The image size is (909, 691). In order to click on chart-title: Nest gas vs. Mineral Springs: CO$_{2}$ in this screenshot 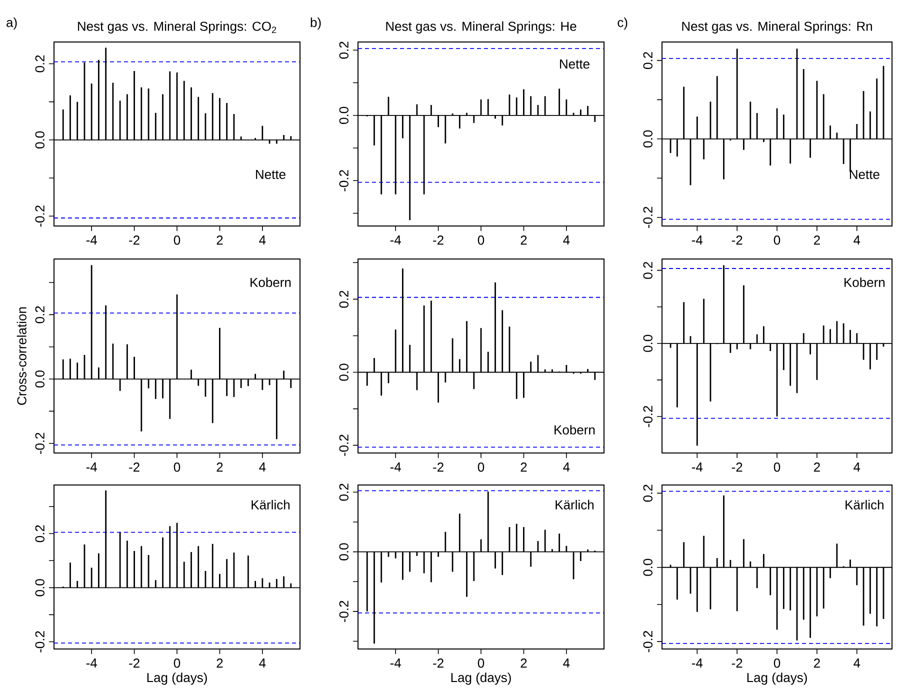, I will do `click(177, 27)`.